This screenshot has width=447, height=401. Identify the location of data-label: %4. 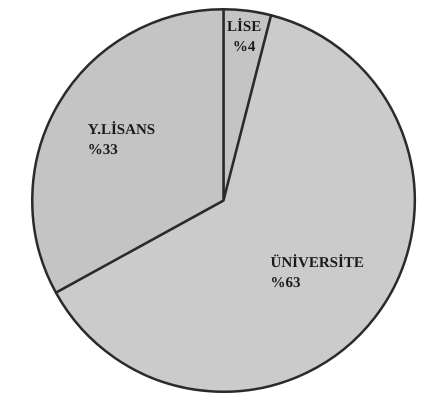
(244, 47).